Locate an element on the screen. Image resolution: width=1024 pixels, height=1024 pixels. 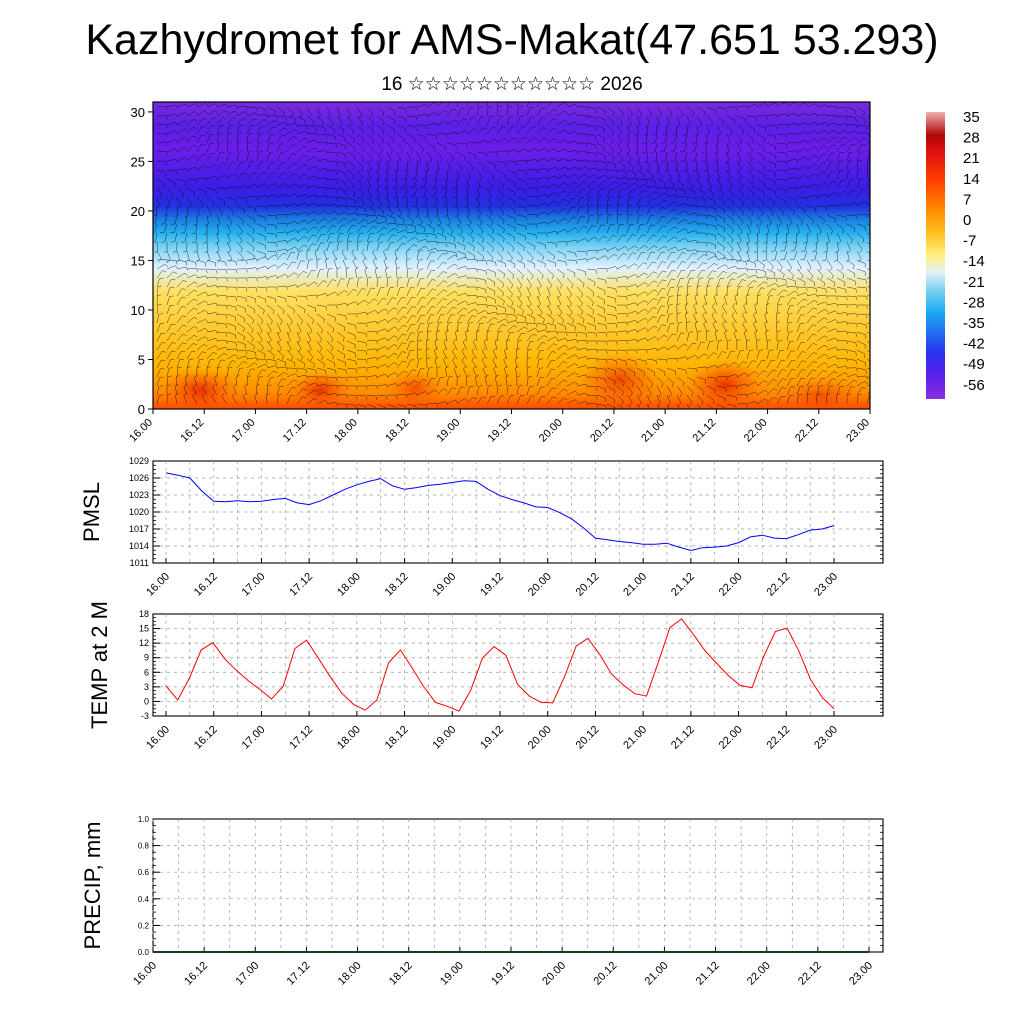
precip-xtick-label: 22.12 is located at coordinates (810, 974).